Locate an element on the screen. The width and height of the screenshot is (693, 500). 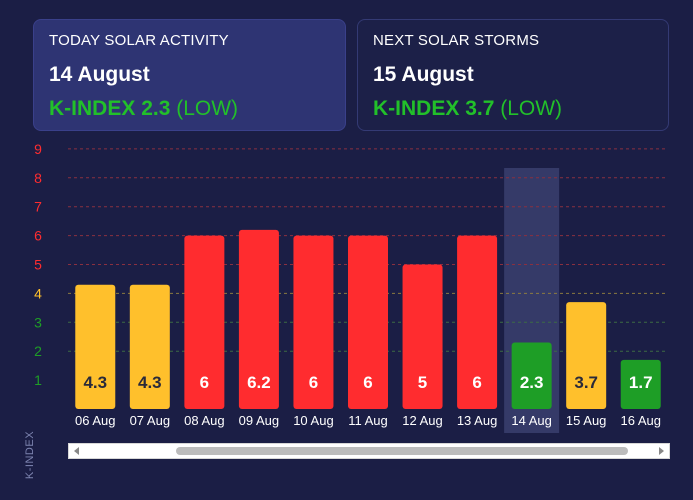
y-tick-label: 5 is located at coordinates (38, 265).